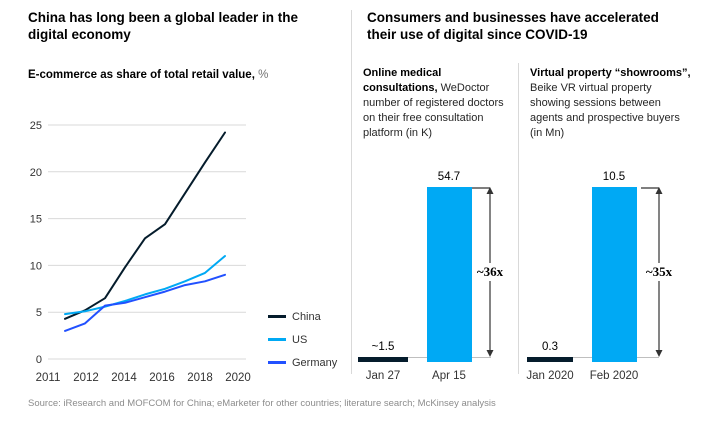 This screenshot has width=711, height=429. I want to click on legend-item-germany: Germany, so click(302, 362).